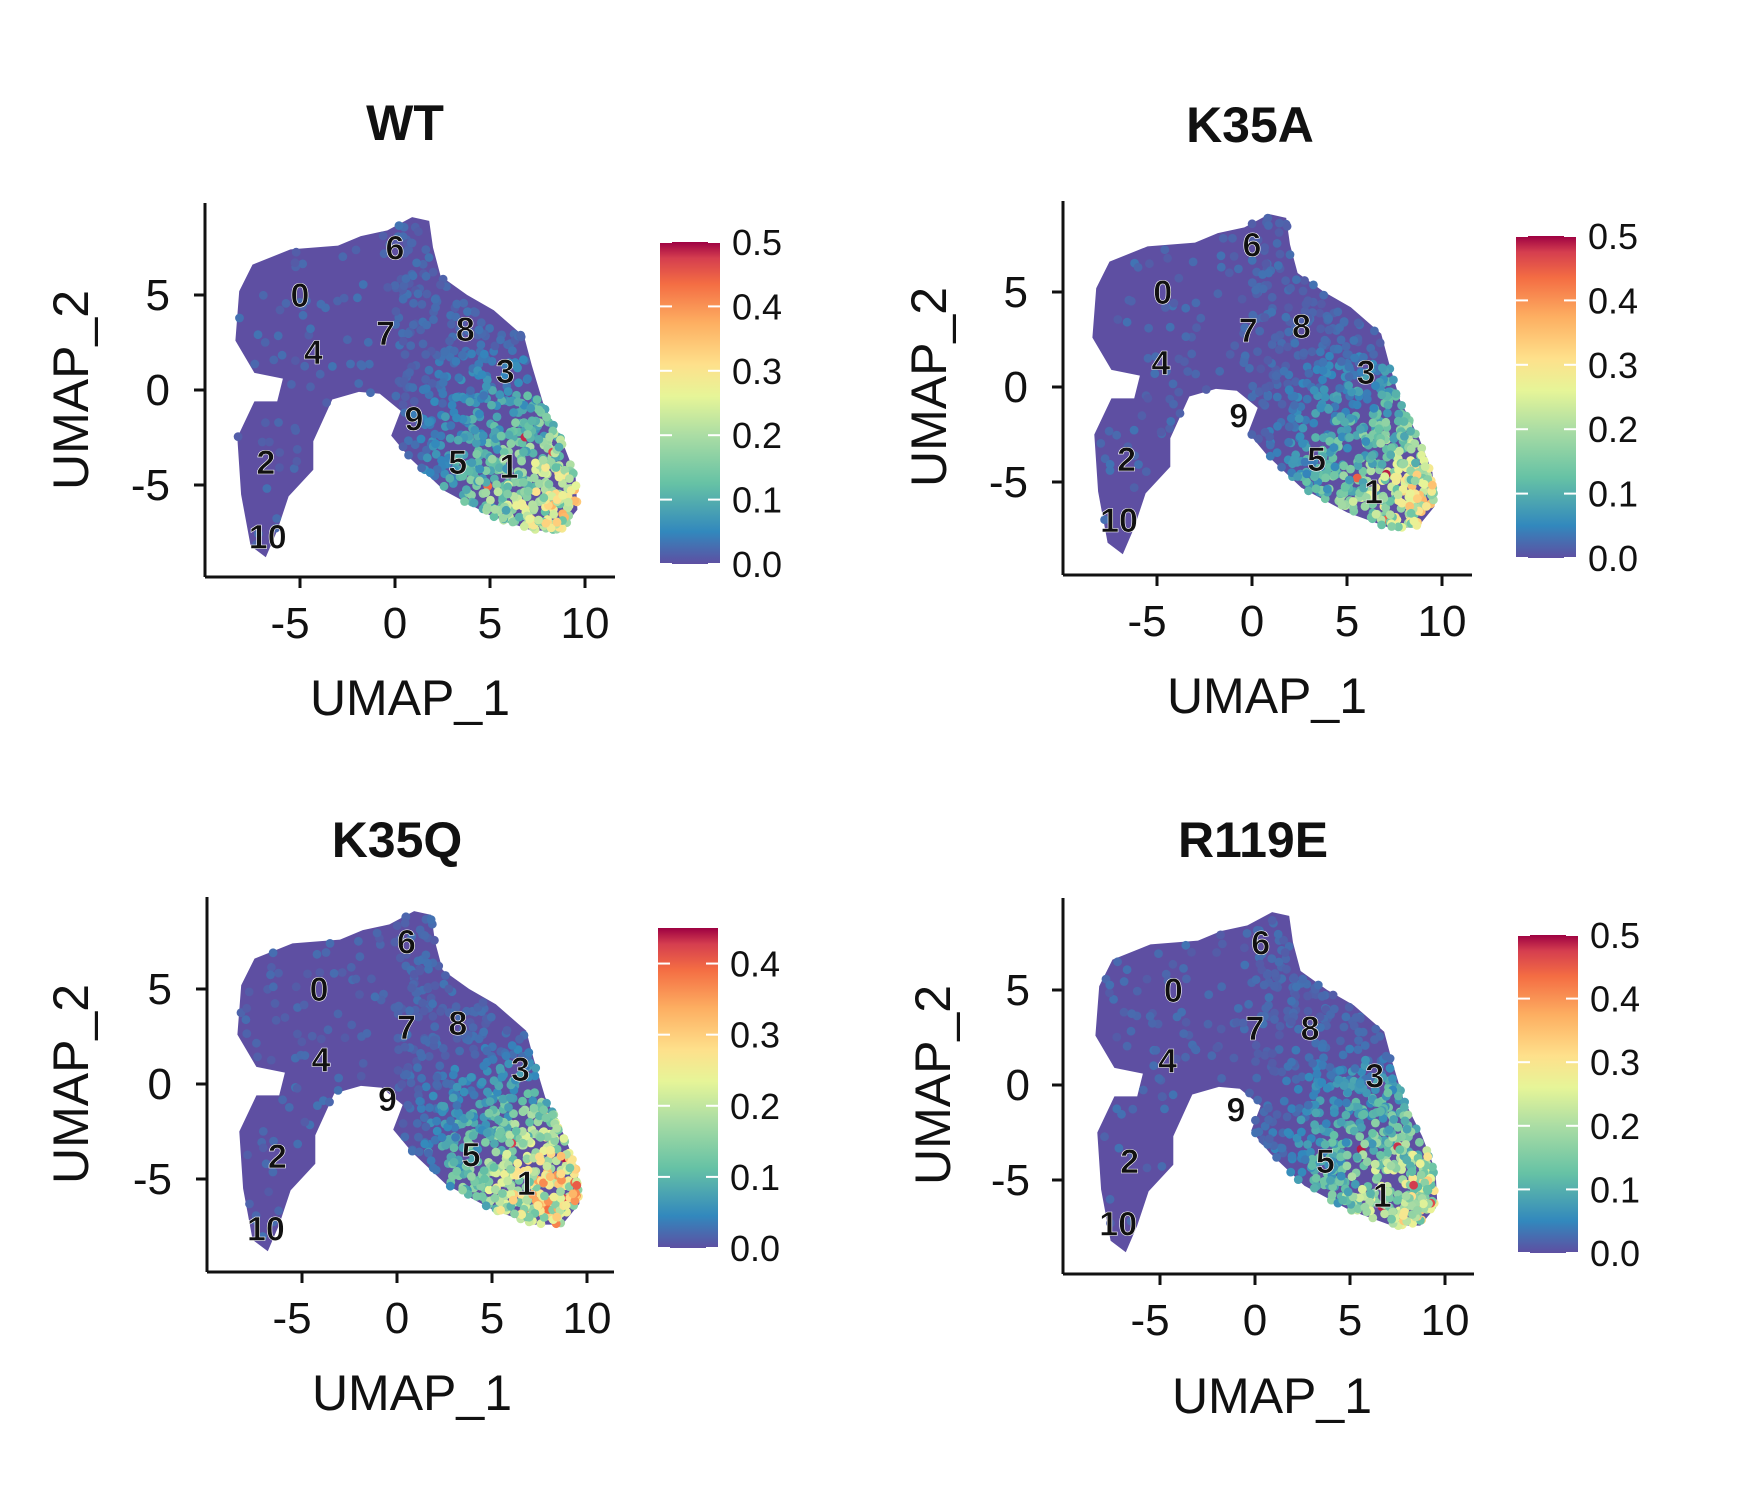  I want to click on y-tick-label: -5, so click(150, 485).